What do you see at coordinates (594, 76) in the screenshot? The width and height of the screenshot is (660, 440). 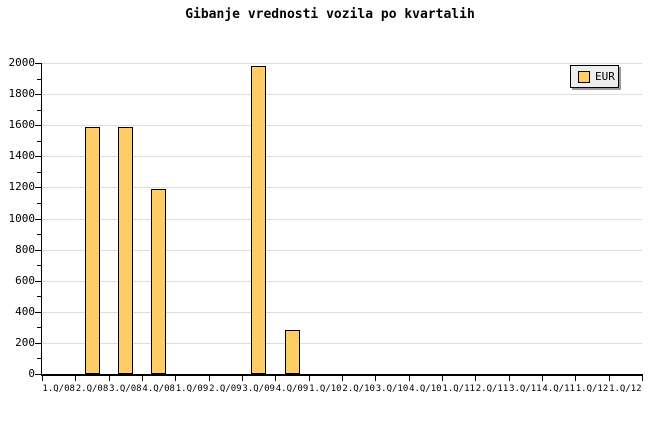 I see `legend: EUR` at bounding box center [594, 76].